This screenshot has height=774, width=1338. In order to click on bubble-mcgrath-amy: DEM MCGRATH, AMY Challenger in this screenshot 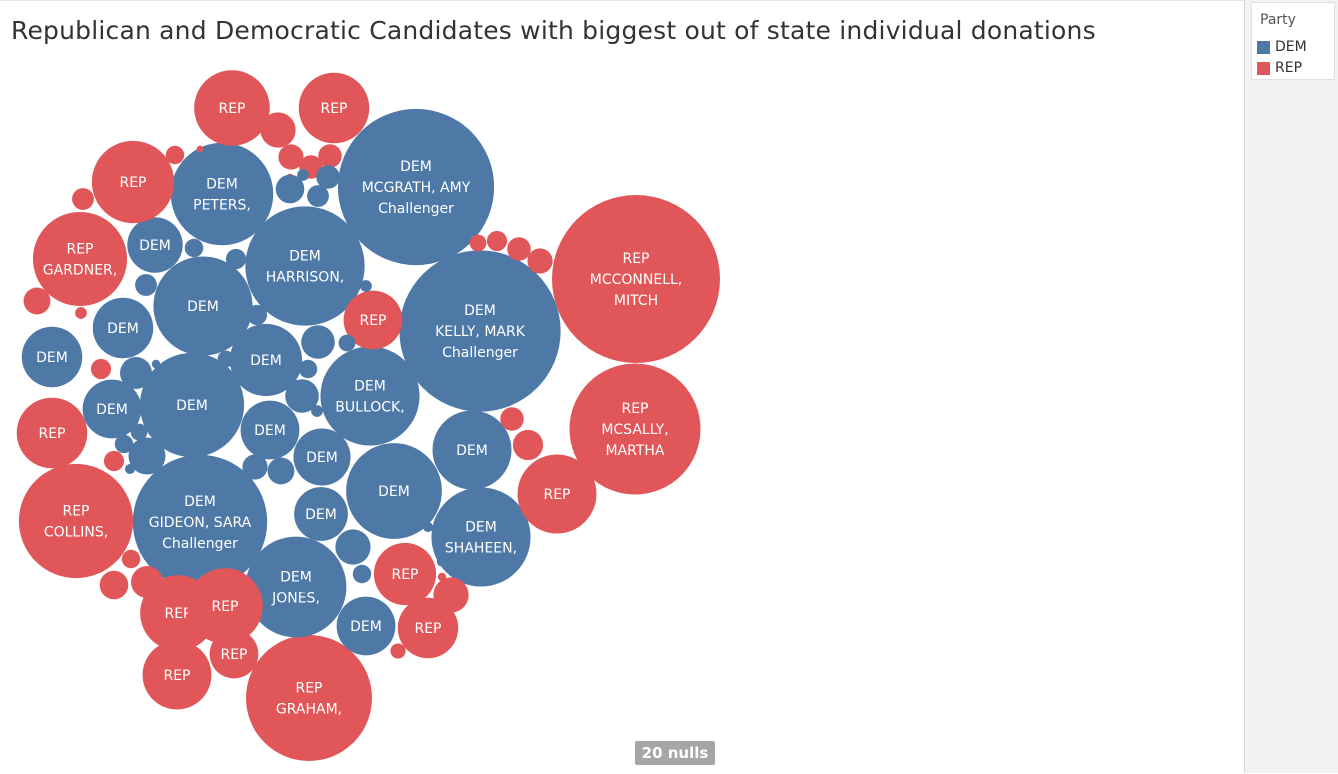, I will do `click(416, 187)`.